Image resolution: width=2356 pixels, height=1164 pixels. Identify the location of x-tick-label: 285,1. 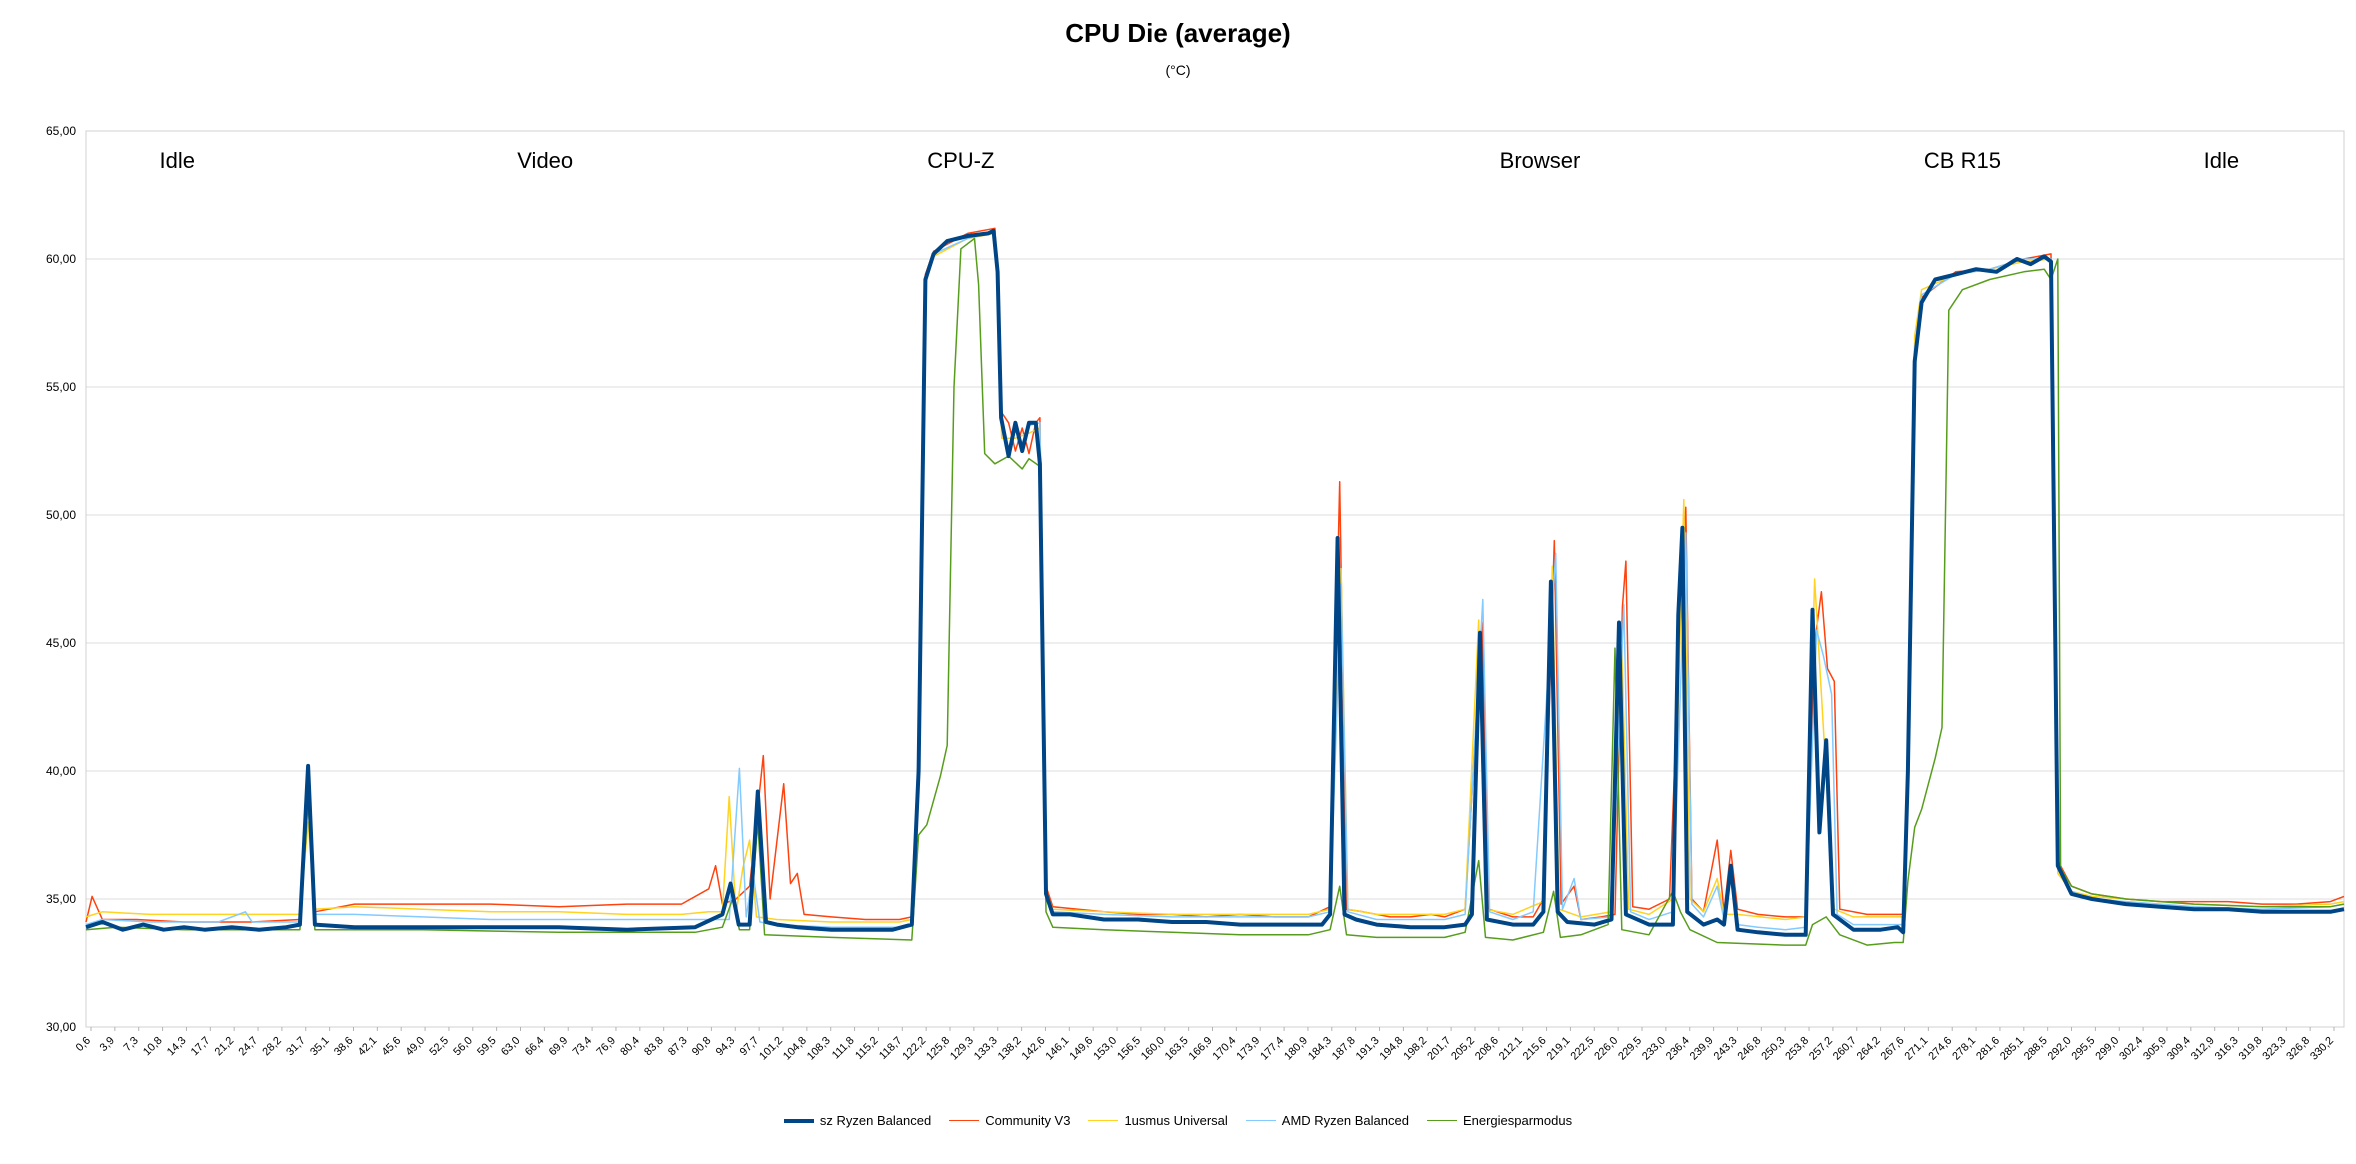
(2012, 1049).